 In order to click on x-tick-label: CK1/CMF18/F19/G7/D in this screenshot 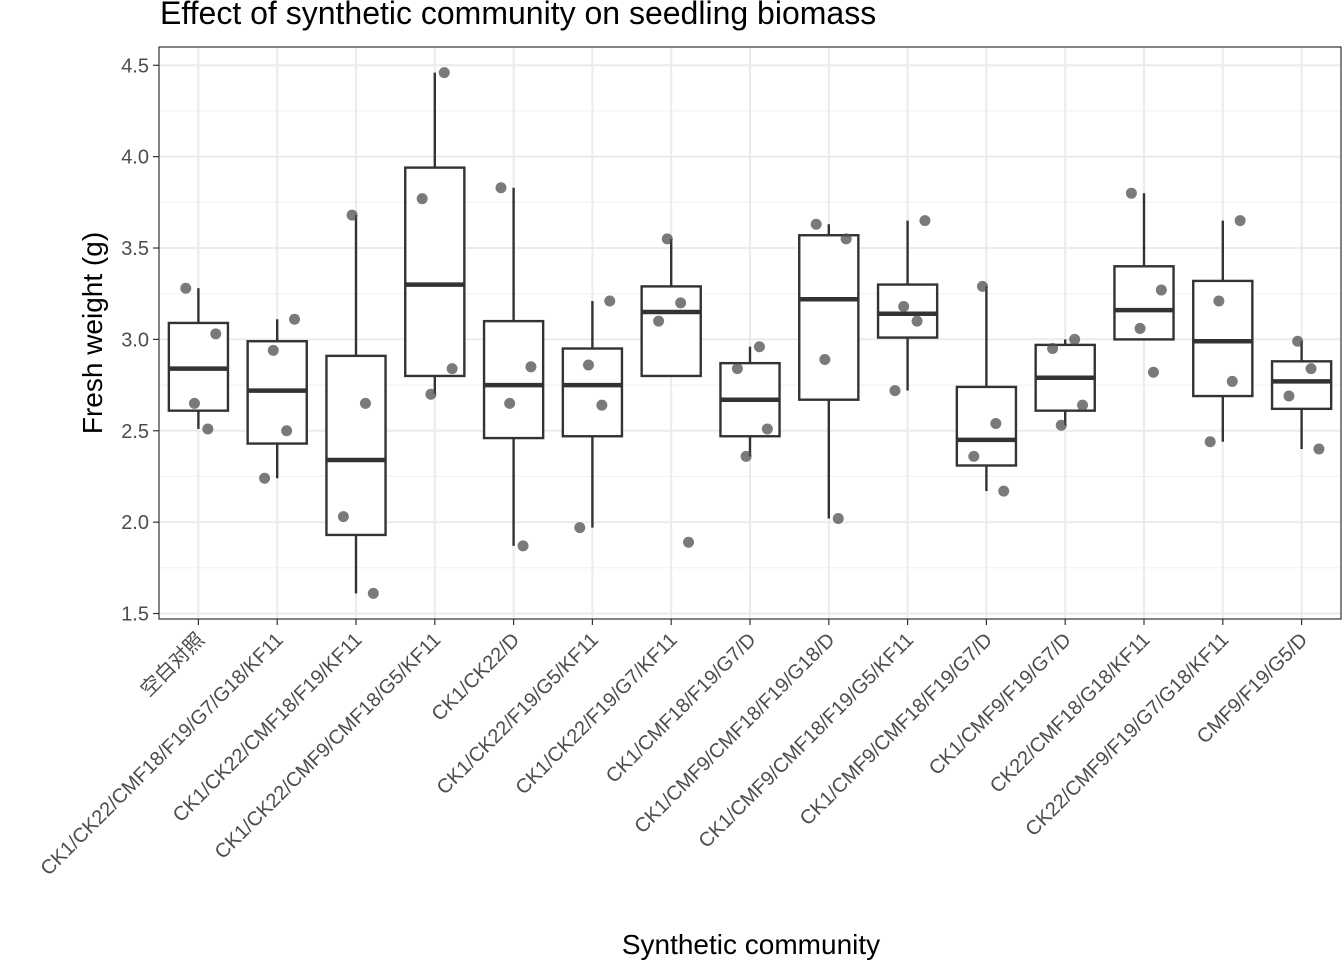, I will do `click(681, 708)`.